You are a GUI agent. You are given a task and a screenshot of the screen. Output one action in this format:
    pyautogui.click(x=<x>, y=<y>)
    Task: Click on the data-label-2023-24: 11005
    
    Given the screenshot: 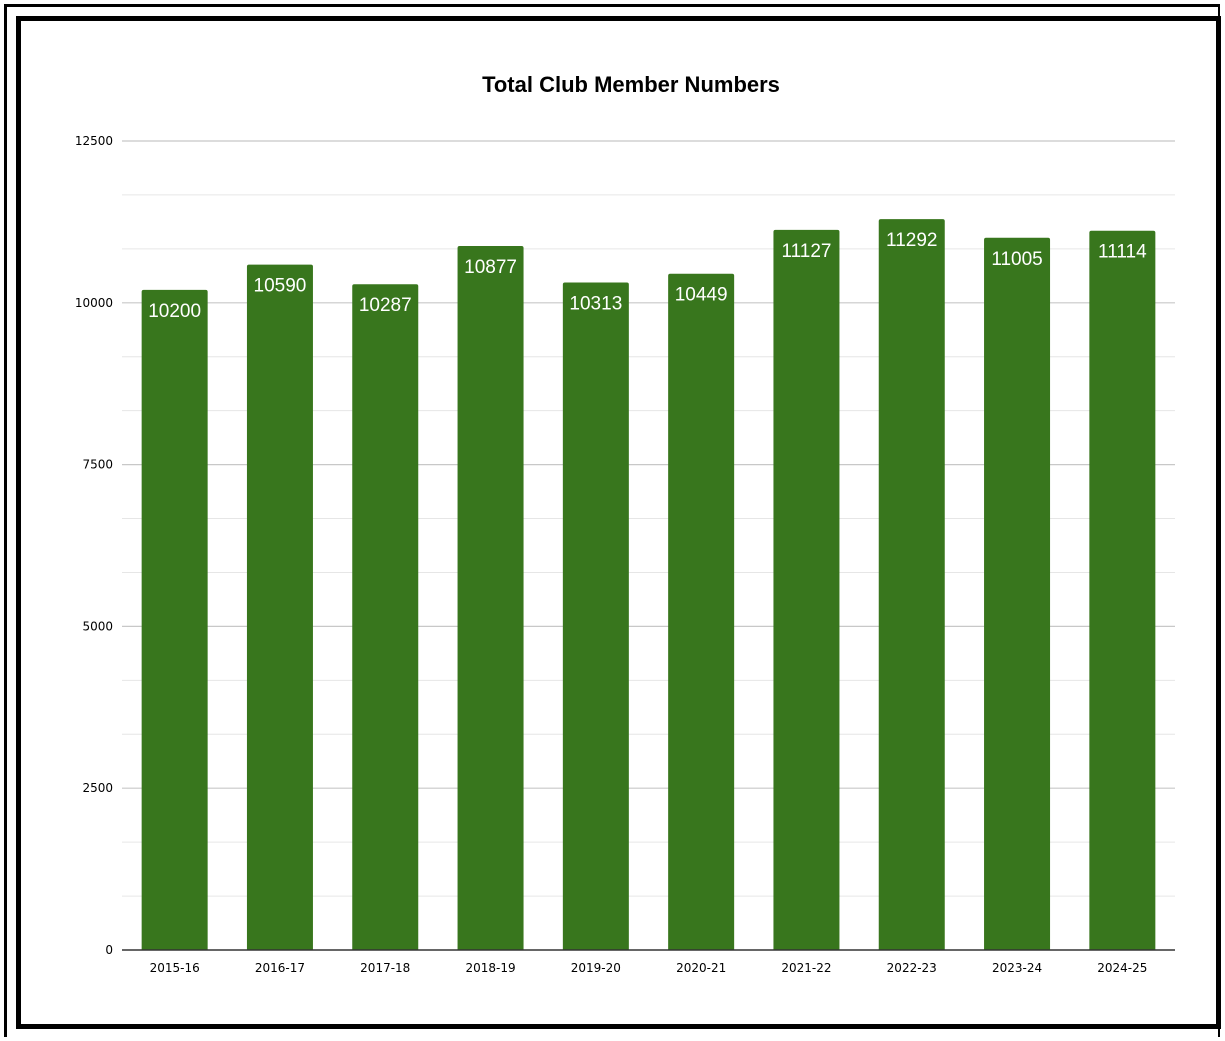 What is the action you would take?
    pyautogui.click(x=1016, y=259)
    